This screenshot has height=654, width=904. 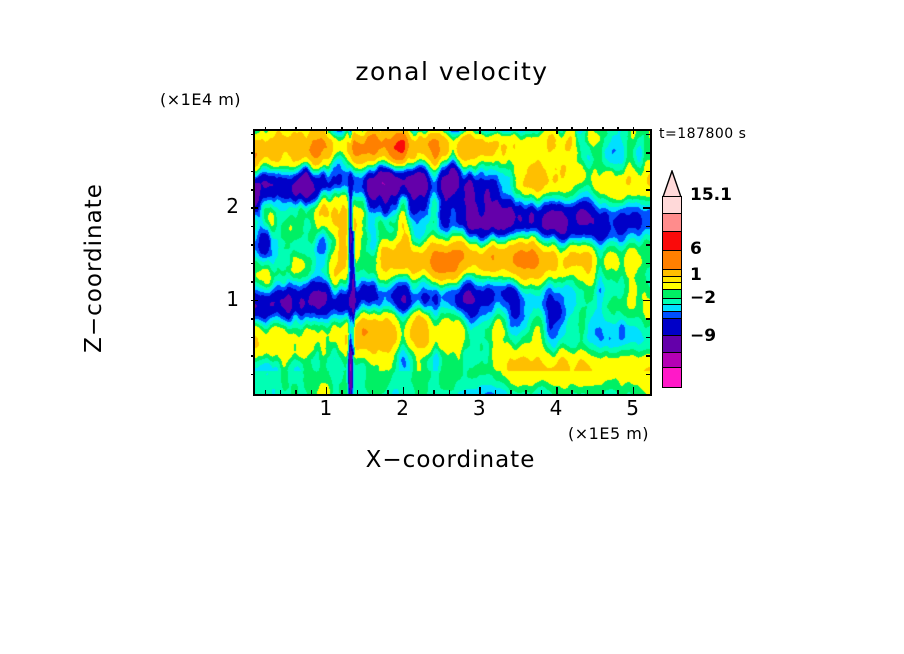 What do you see at coordinates (711, 195) in the screenshot?
I see `colorbar-label: 15.1` at bounding box center [711, 195].